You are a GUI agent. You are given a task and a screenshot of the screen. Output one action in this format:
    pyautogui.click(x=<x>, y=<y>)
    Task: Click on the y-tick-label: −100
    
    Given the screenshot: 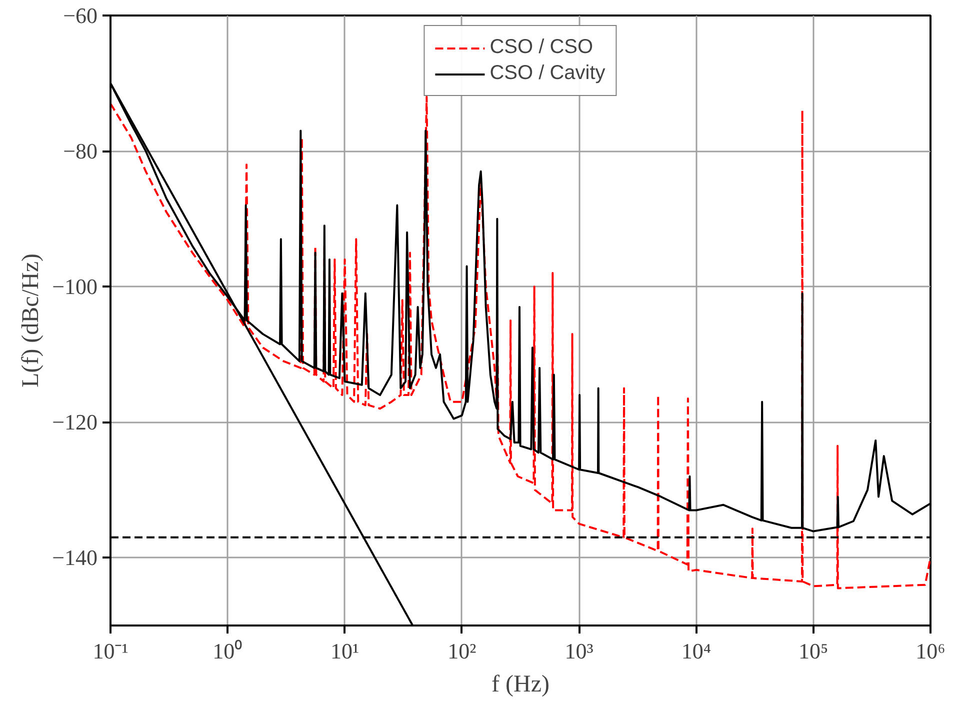 What is the action you would take?
    pyautogui.click(x=75, y=287)
    